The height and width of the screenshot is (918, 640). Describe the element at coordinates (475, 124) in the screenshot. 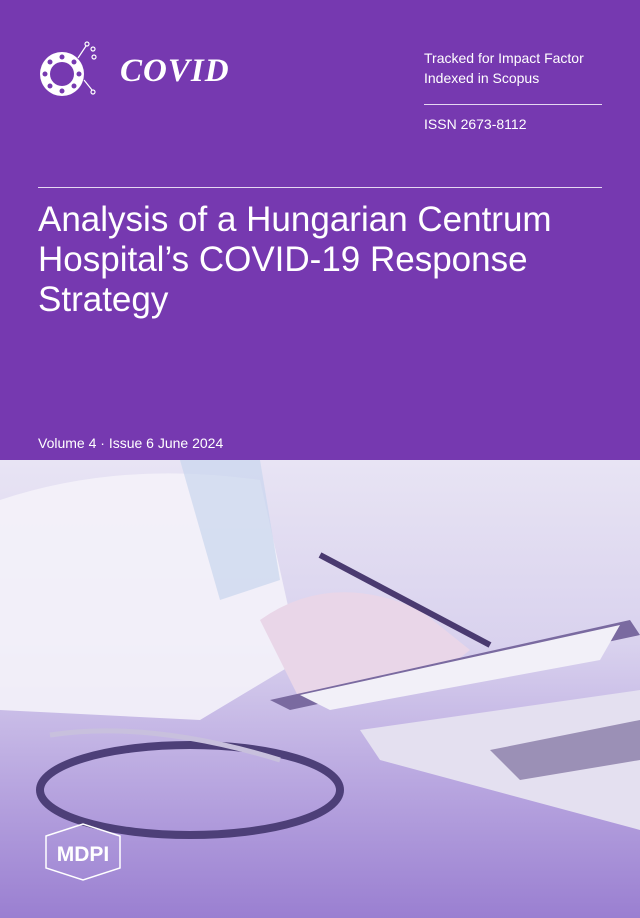

I see `issn: ISSN 2673-8112` at that location.